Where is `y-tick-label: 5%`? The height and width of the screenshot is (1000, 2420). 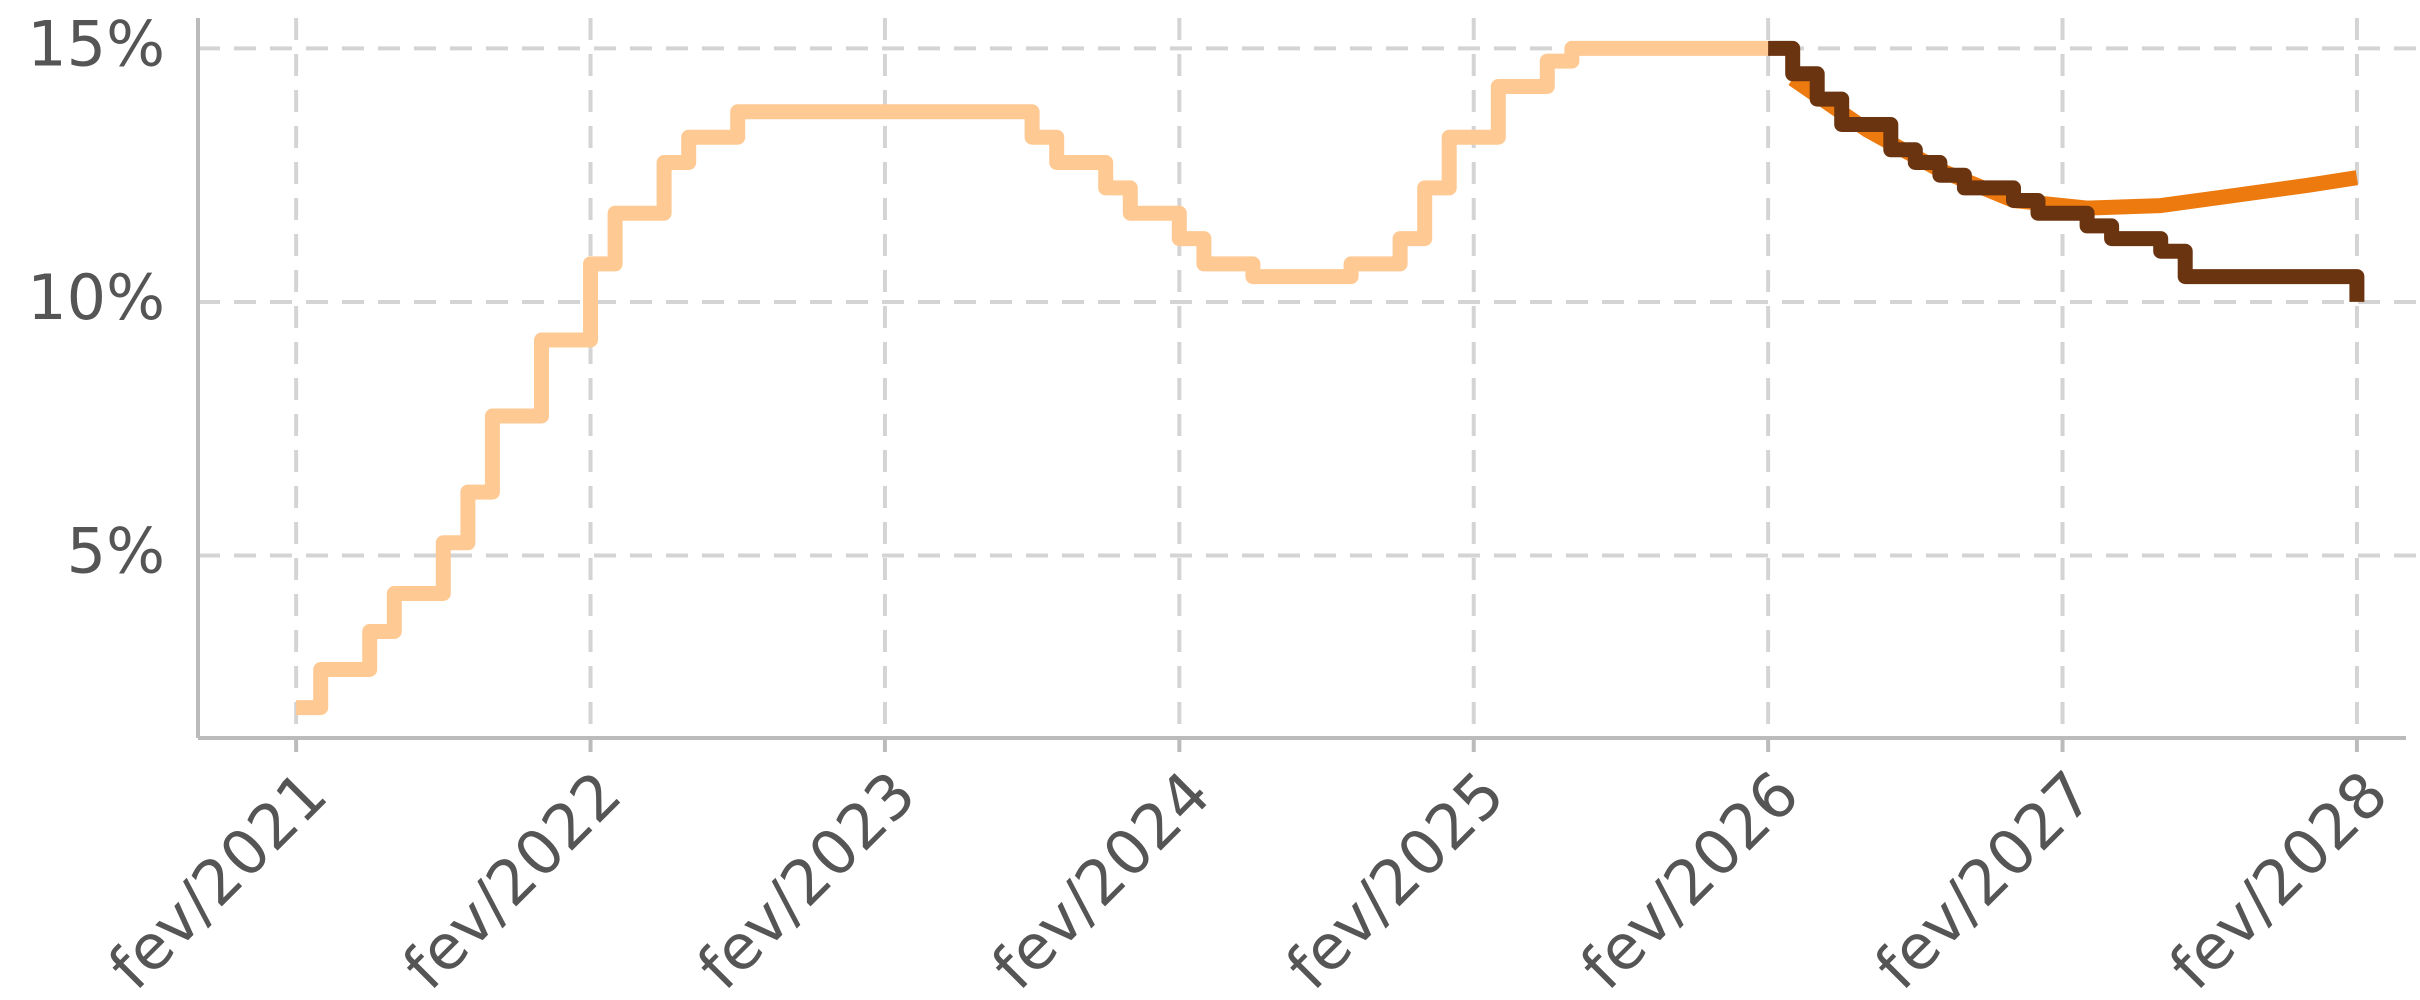 y-tick-label: 5% is located at coordinates (116, 551).